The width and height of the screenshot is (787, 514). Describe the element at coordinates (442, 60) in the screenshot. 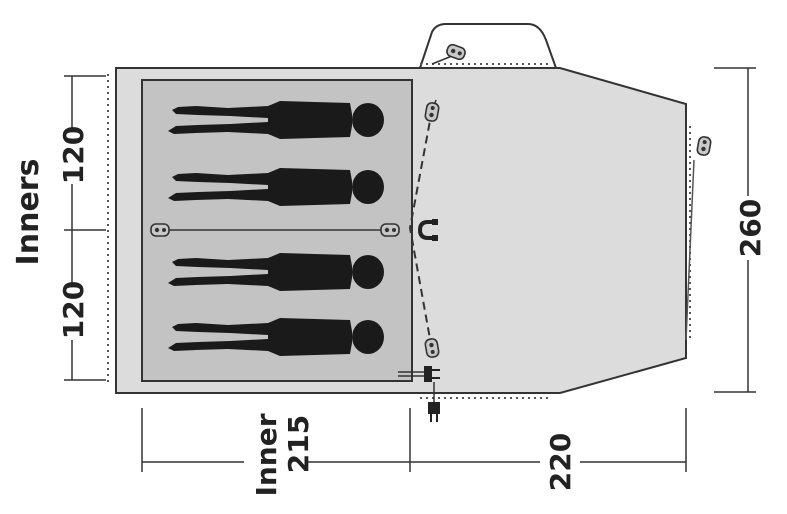

I see `top-guy-line` at that location.